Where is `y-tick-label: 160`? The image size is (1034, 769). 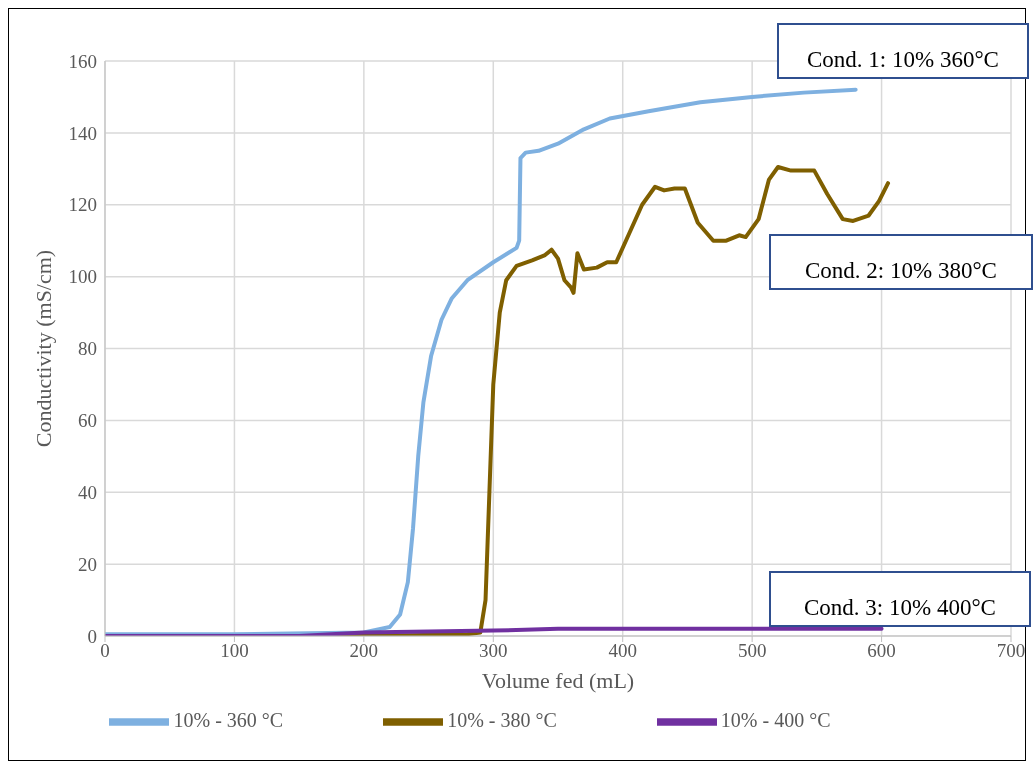
y-tick-label: 160 is located at coordinates (82, 61).